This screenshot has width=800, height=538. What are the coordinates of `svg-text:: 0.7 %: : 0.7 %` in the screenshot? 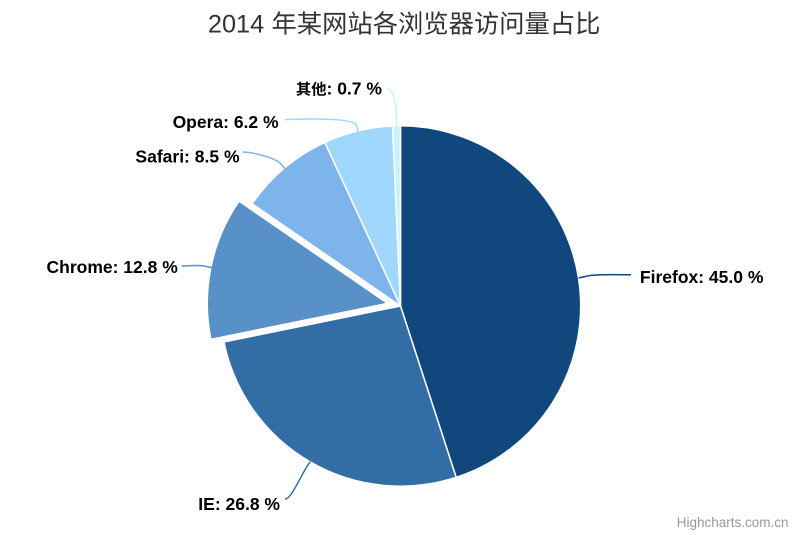 It's located at (355, 89).